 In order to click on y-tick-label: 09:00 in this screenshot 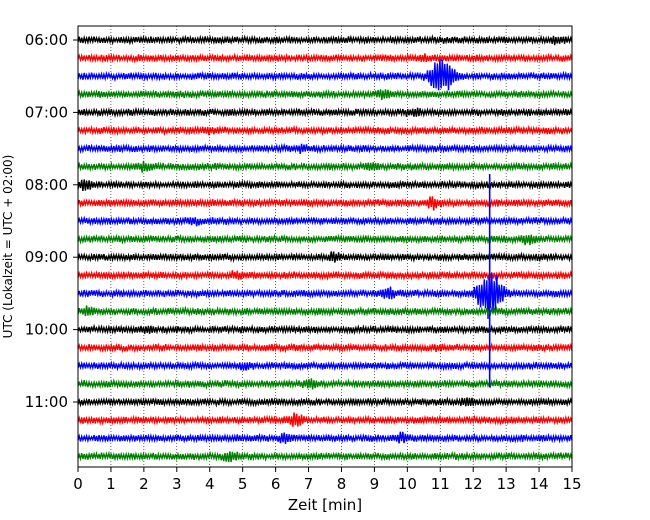, I will do `click(46, 257)`.